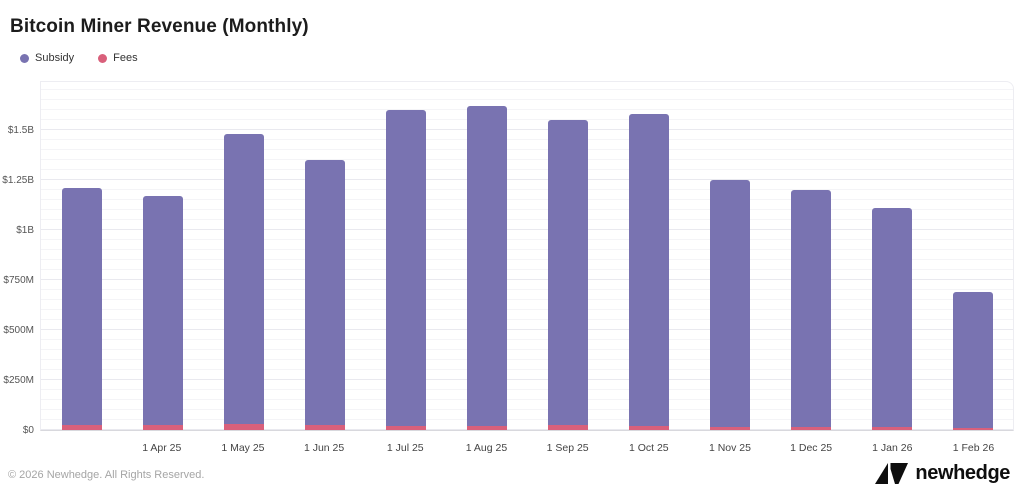 Image resolution: width=1024 pixels, height=493 pixels. I want to click on y-axis: $0 $250M $500M $750M $1B $1.25B $1.5B, so click(17, 258).